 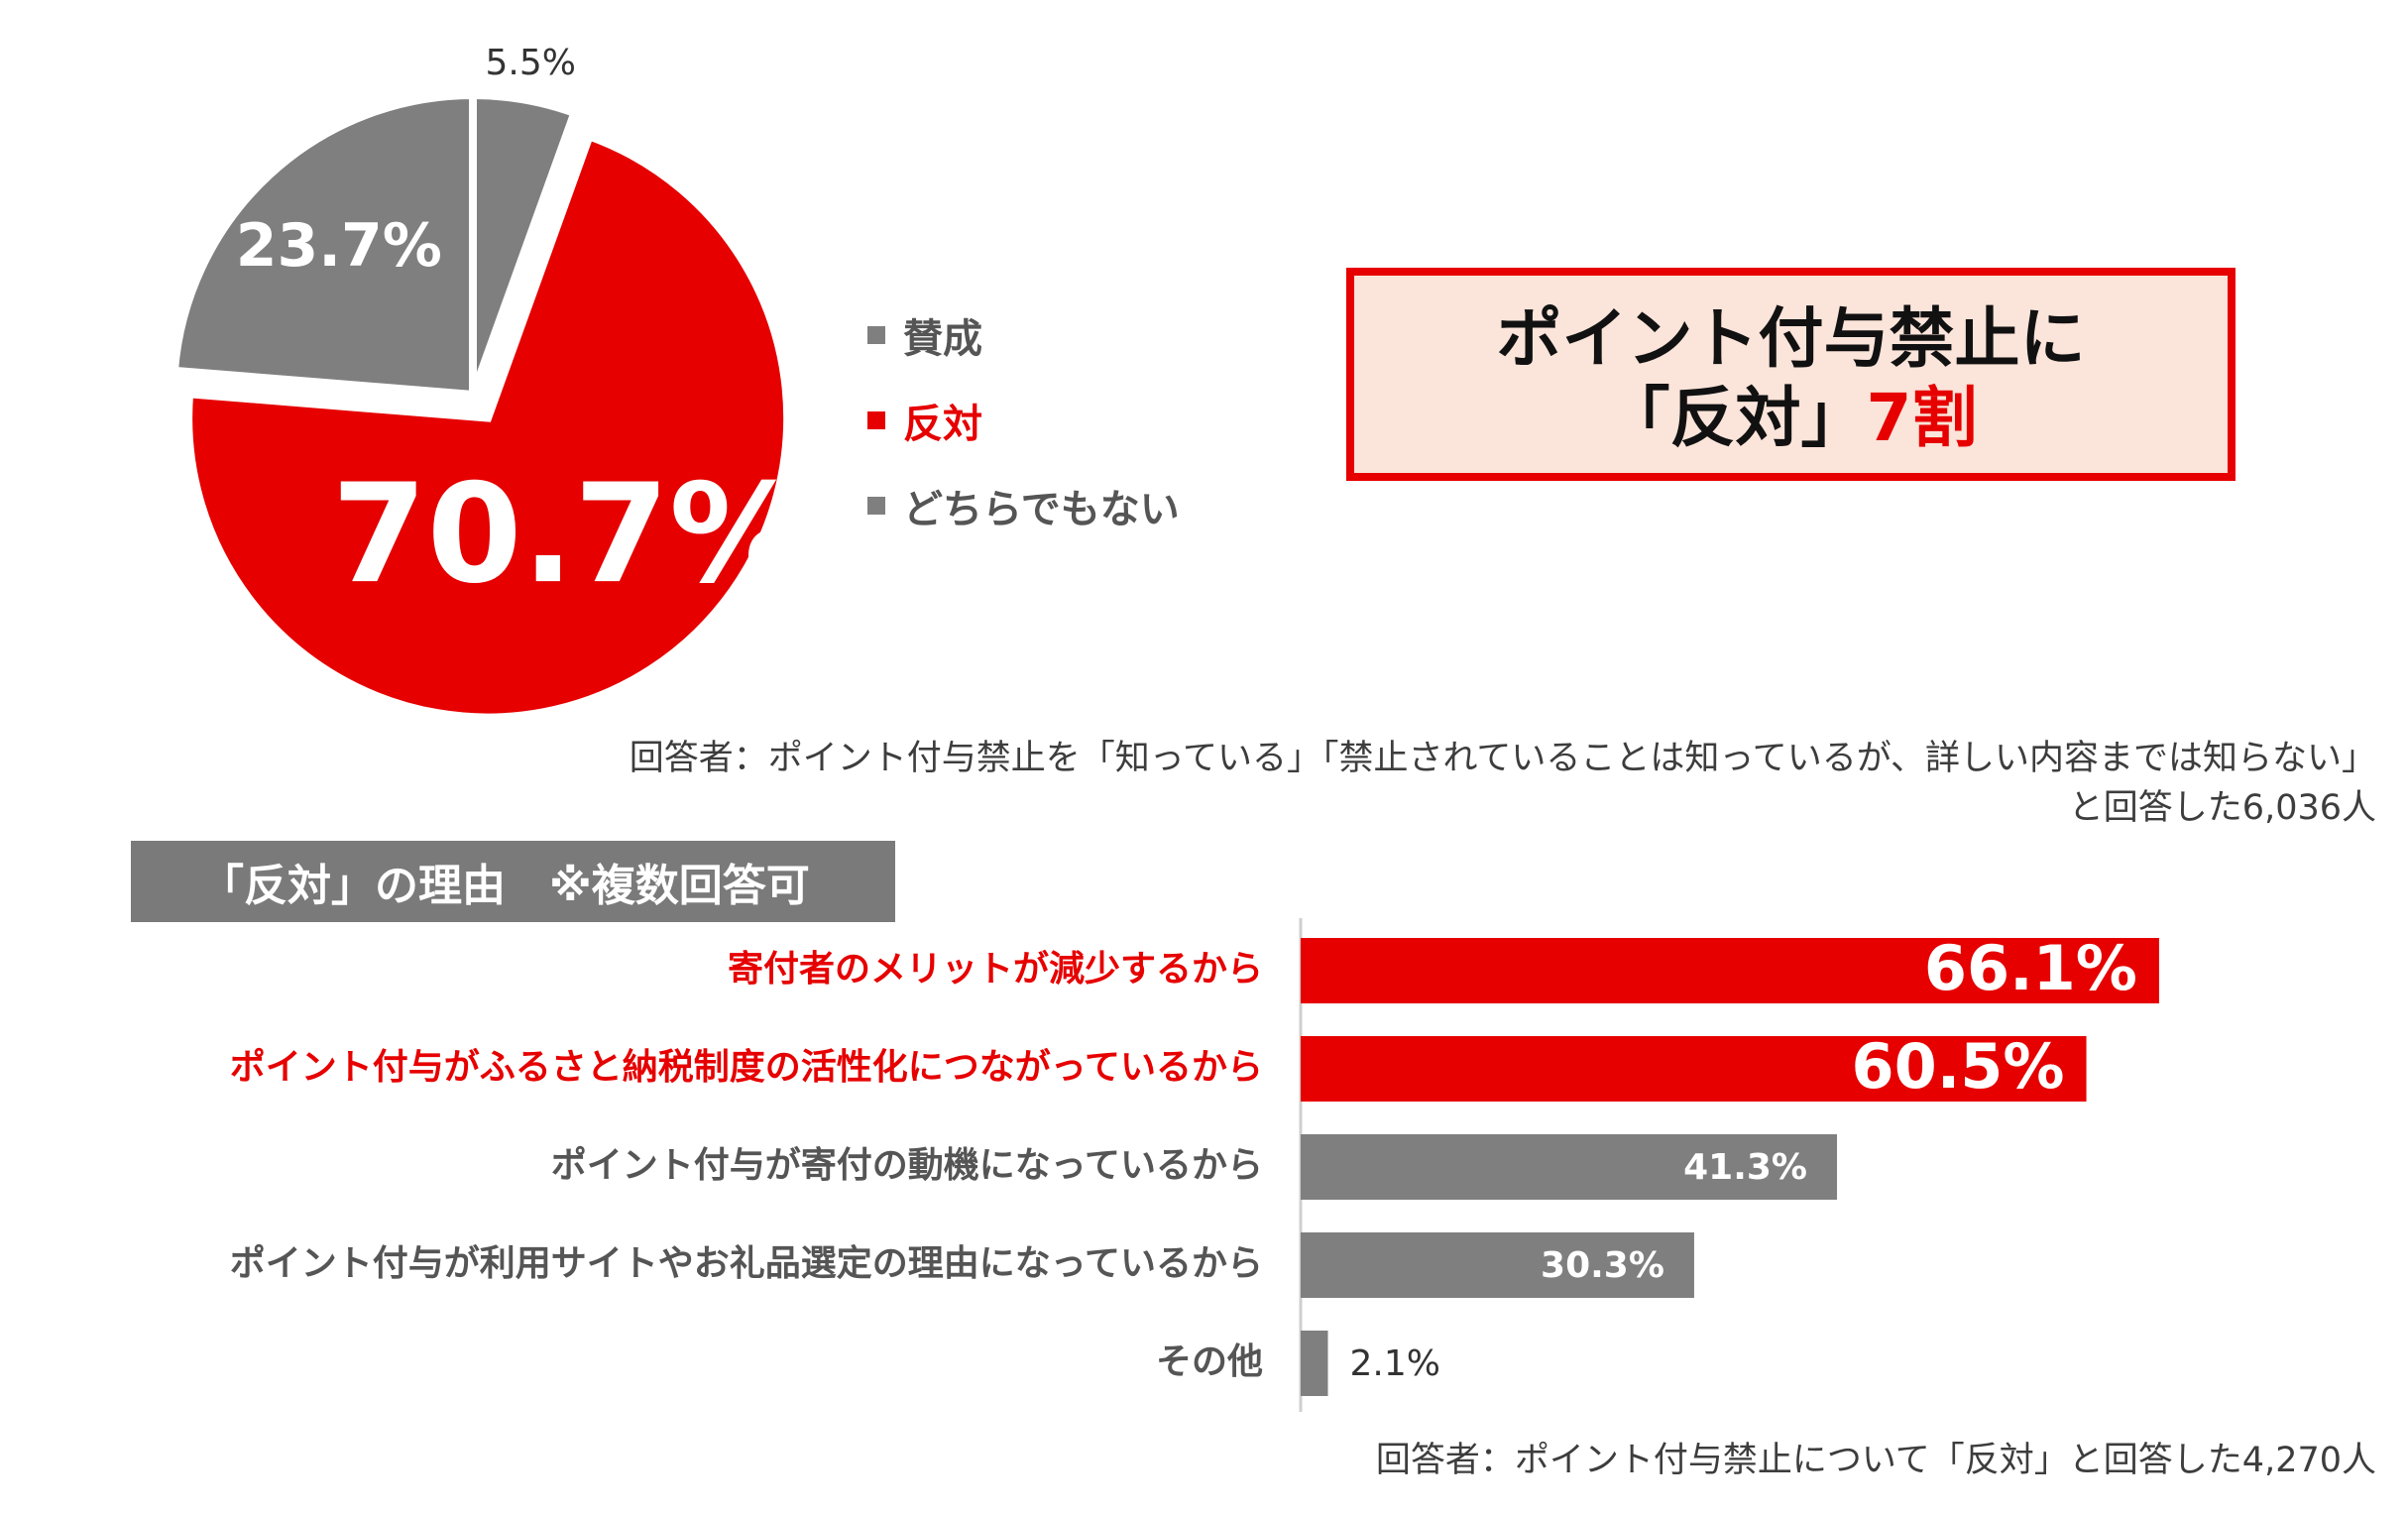 What do you see at coordinates (1735, 418) in the screenshot?
I see `callout-oppose-text: 「反対」` at bounding box center [1735, 418].